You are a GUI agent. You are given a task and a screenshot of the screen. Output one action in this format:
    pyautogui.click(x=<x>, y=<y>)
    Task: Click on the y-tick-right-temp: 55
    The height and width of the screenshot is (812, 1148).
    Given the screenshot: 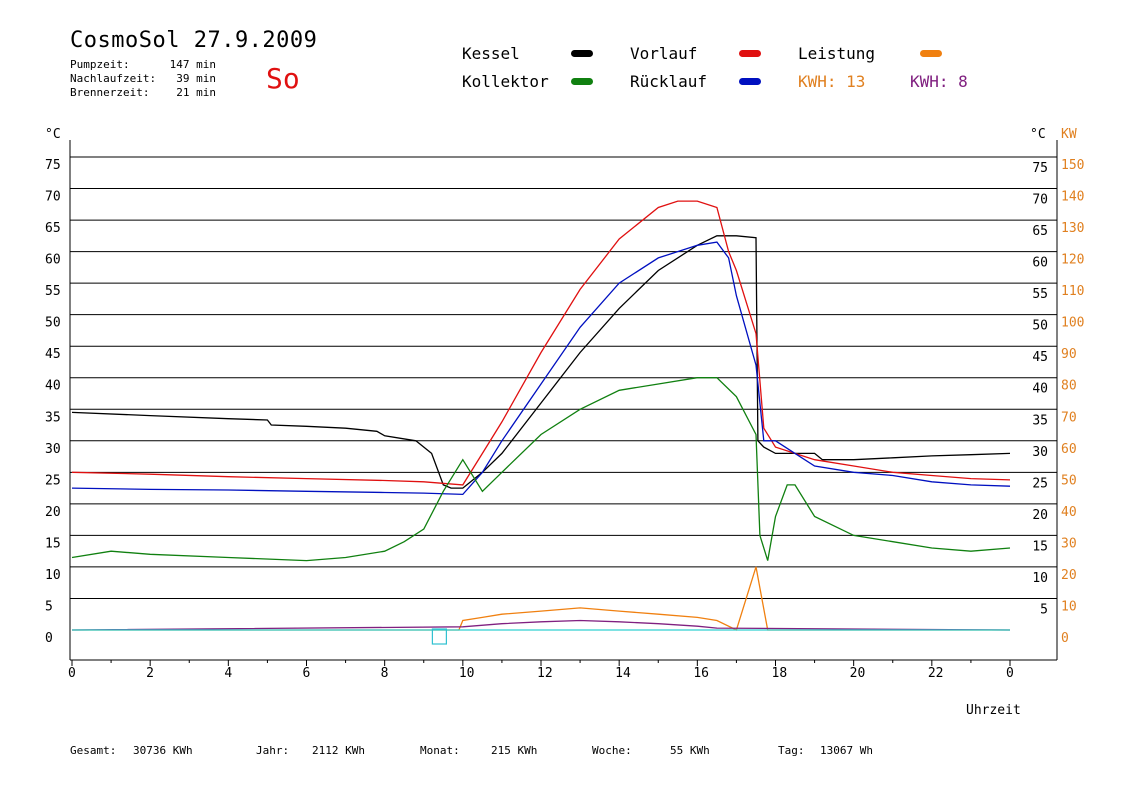 What is the action you would take?
    pyautogui.click(x=1040, y=294)
    